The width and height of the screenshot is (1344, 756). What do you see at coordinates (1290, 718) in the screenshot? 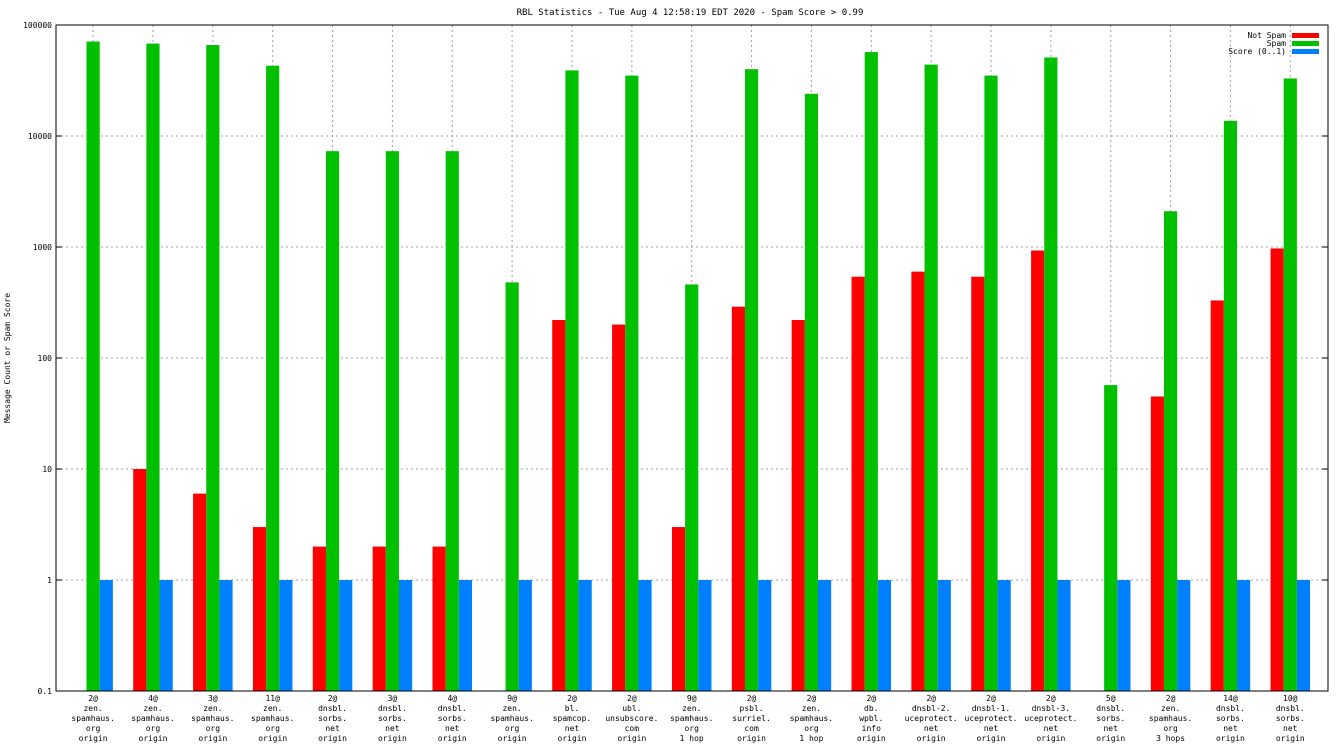
I see `x-tick-label: 10@ dnsbl. sorbs. net origin` at bounding box center [1290, 718].